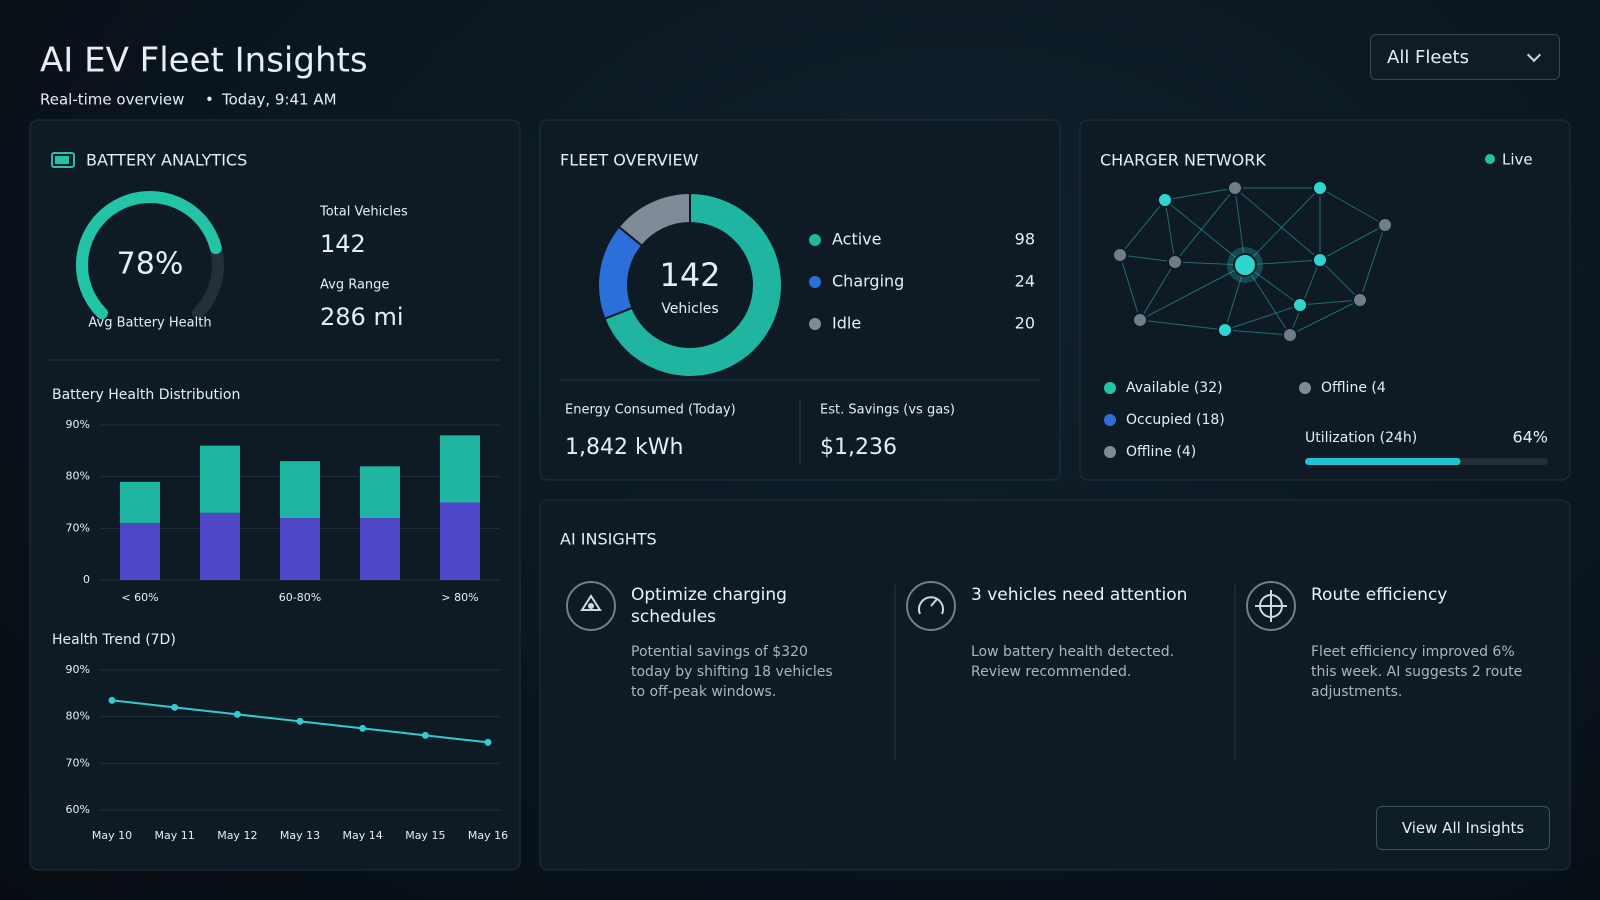  What do you see at coordinates (488, 835) in the screenshot?
I see `x-tick-label: May 16` at bounding box center [488, 835].